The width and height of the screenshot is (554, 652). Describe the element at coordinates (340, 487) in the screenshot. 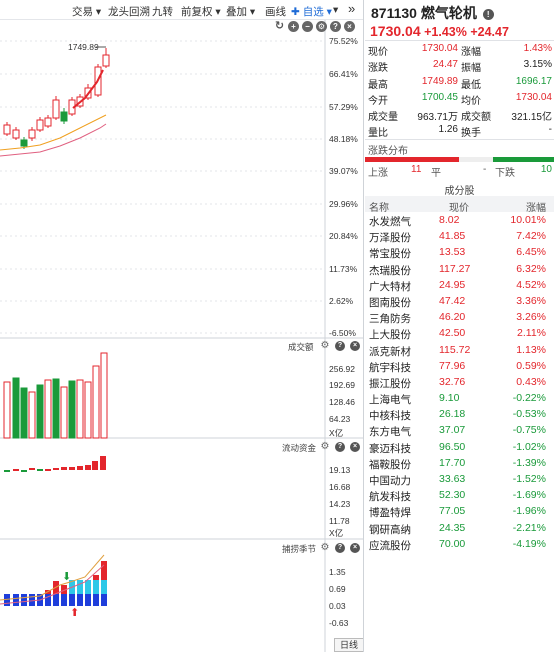

I see `flow-axis-tick: 16.68` at that location.